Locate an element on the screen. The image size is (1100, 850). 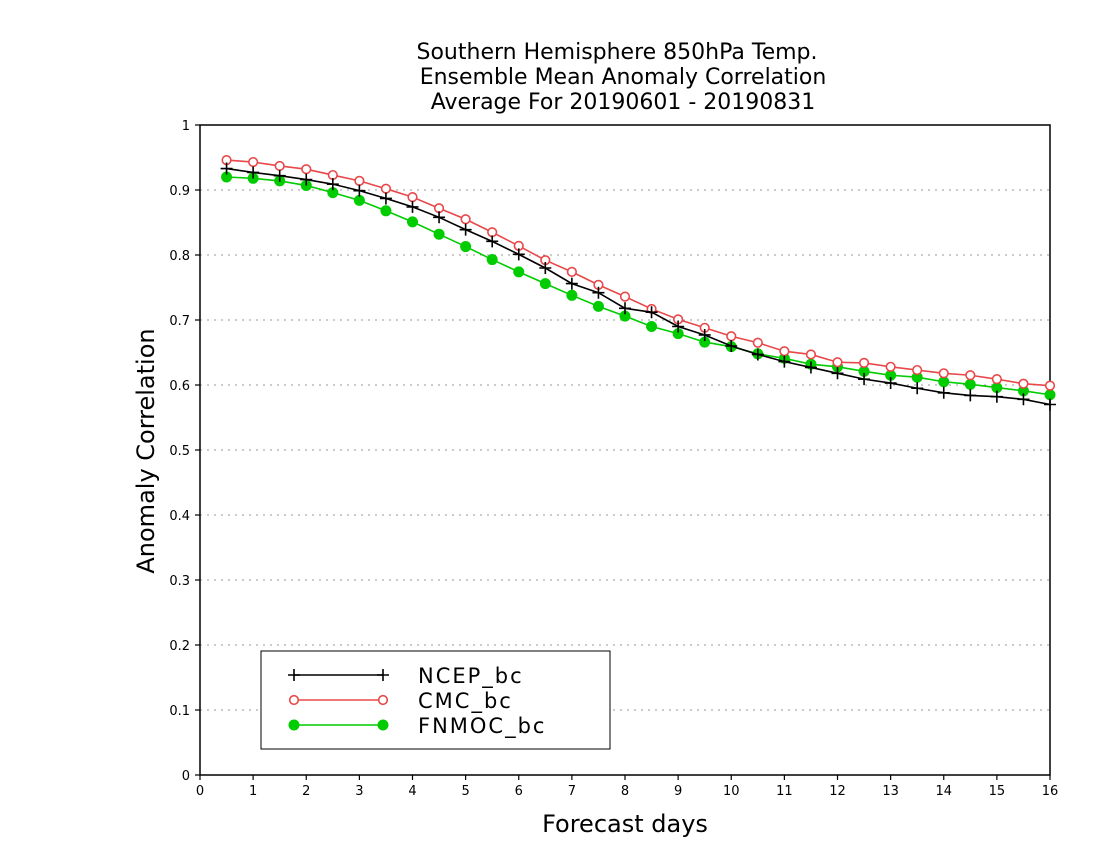
legend-label: FNMOC_bc is located at coordinates (482, 726).